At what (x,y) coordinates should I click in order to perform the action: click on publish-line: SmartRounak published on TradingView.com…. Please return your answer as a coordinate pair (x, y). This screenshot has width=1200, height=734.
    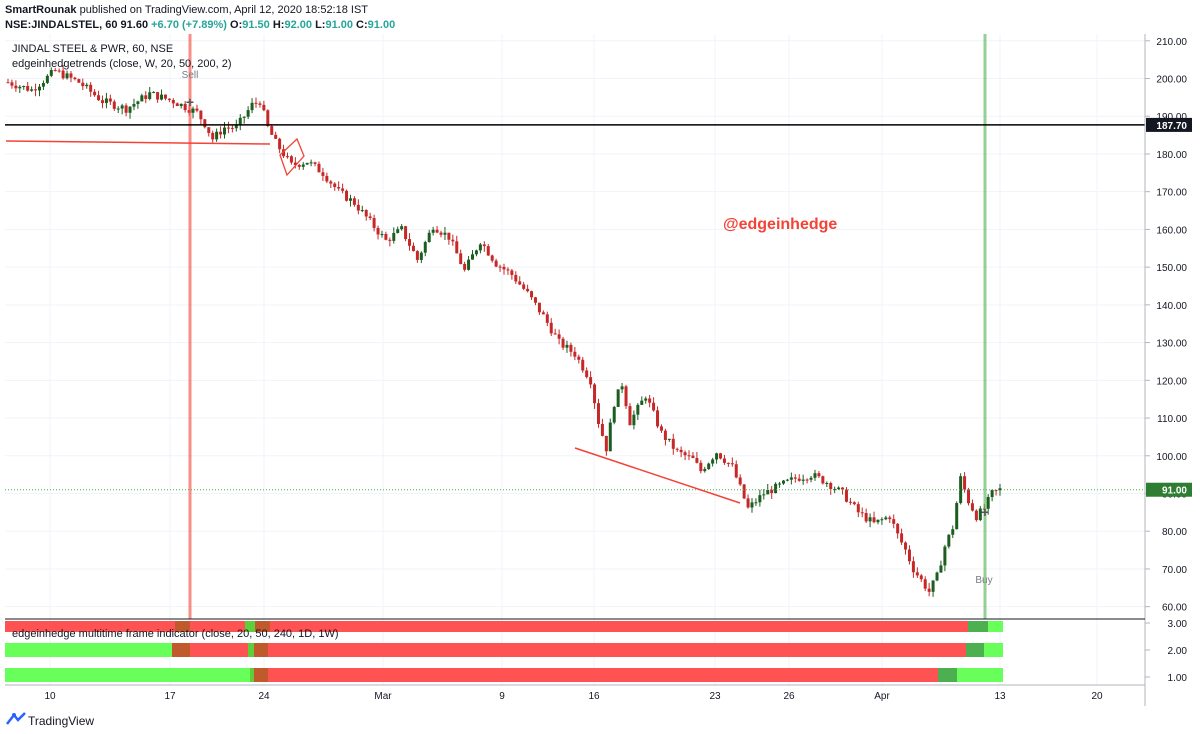
    Looking at the image, I should click on (186, 10).